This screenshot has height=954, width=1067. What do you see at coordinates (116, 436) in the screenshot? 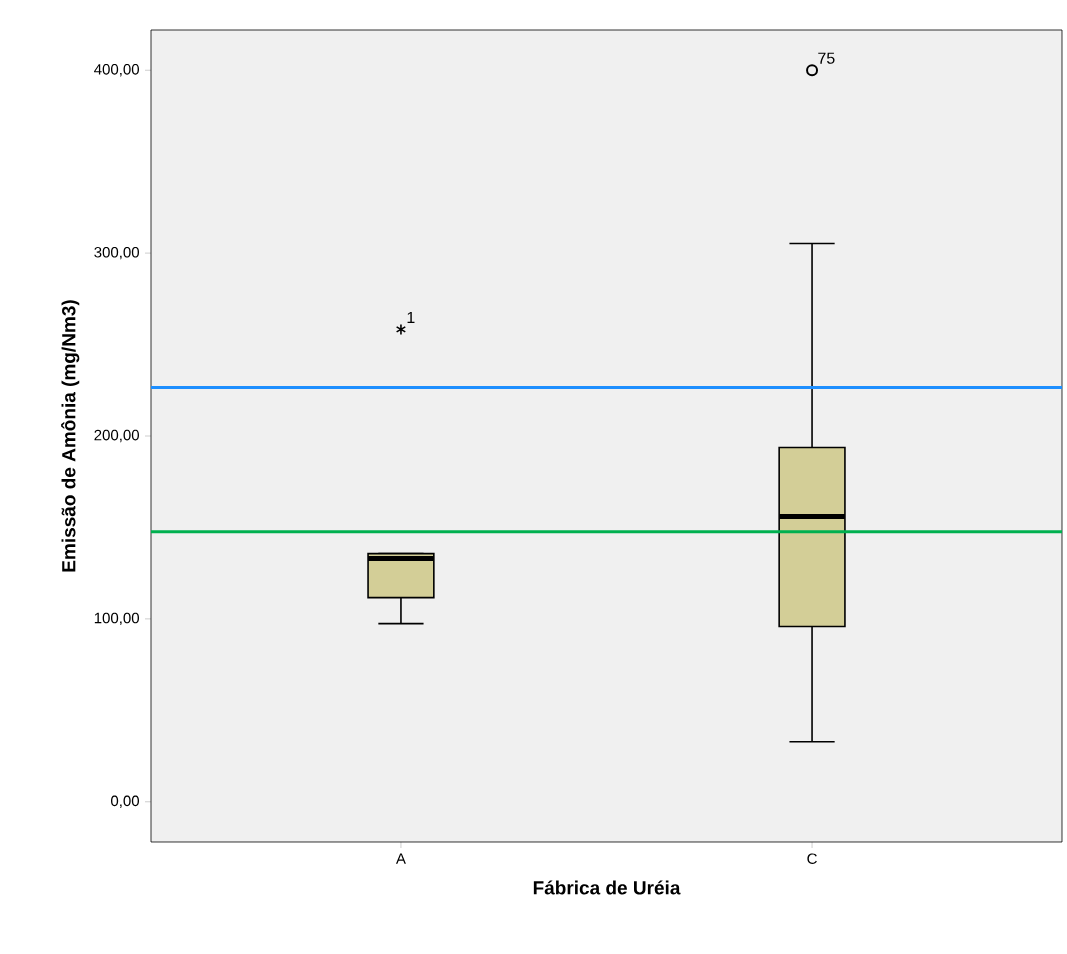
I see `y-tick-label: 200,00` at bounding box center [116, 436].